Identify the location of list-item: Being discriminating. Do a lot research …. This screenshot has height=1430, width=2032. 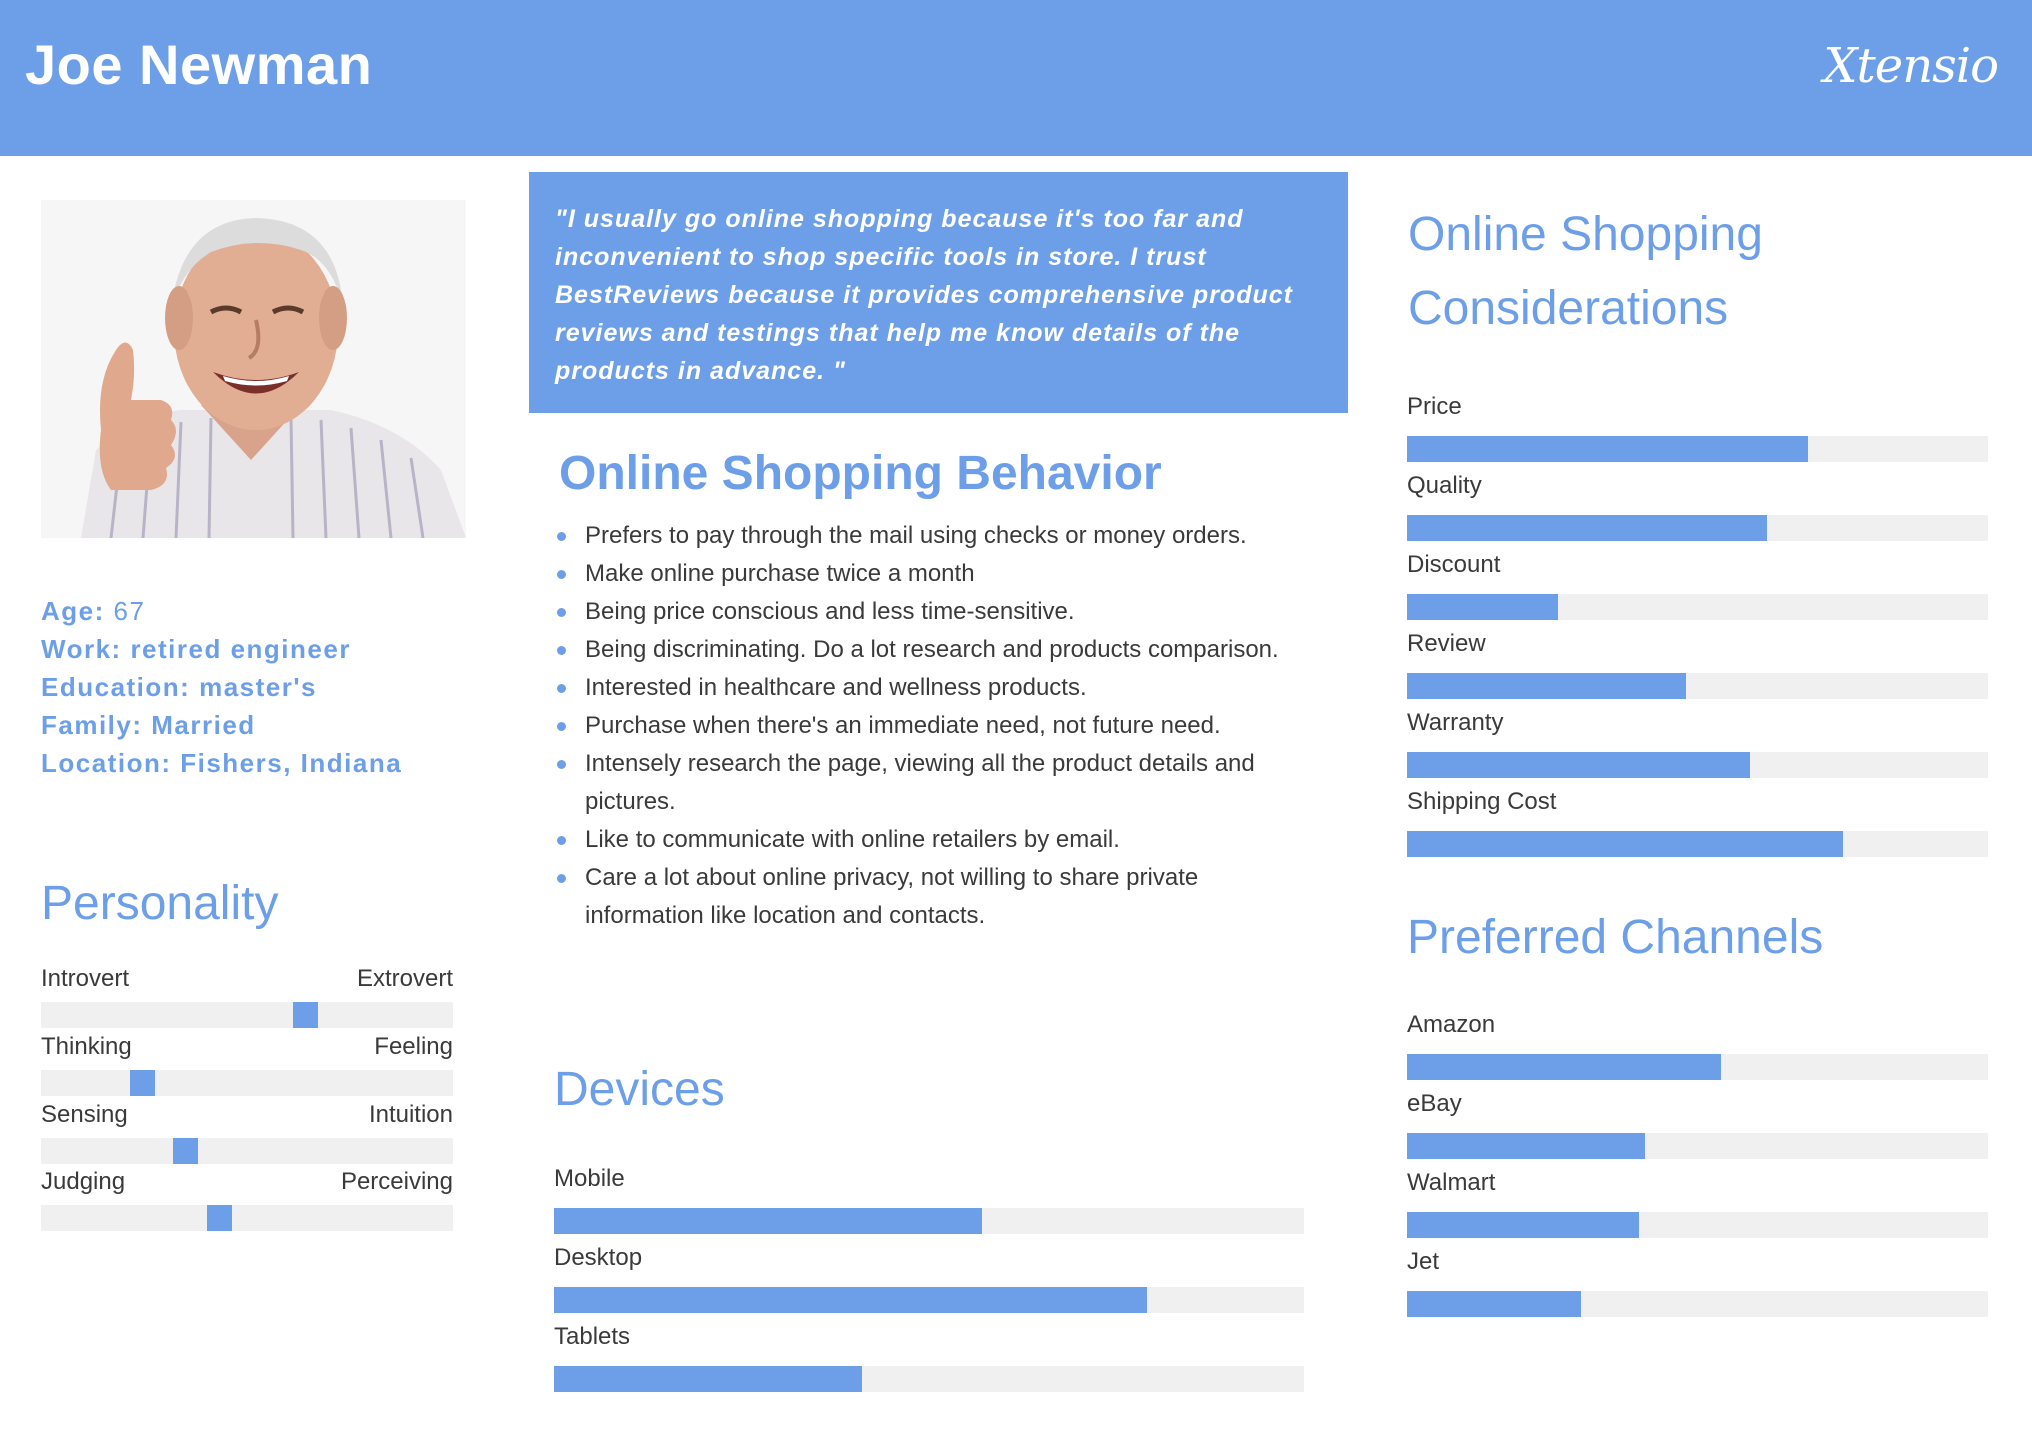
(935, 650).